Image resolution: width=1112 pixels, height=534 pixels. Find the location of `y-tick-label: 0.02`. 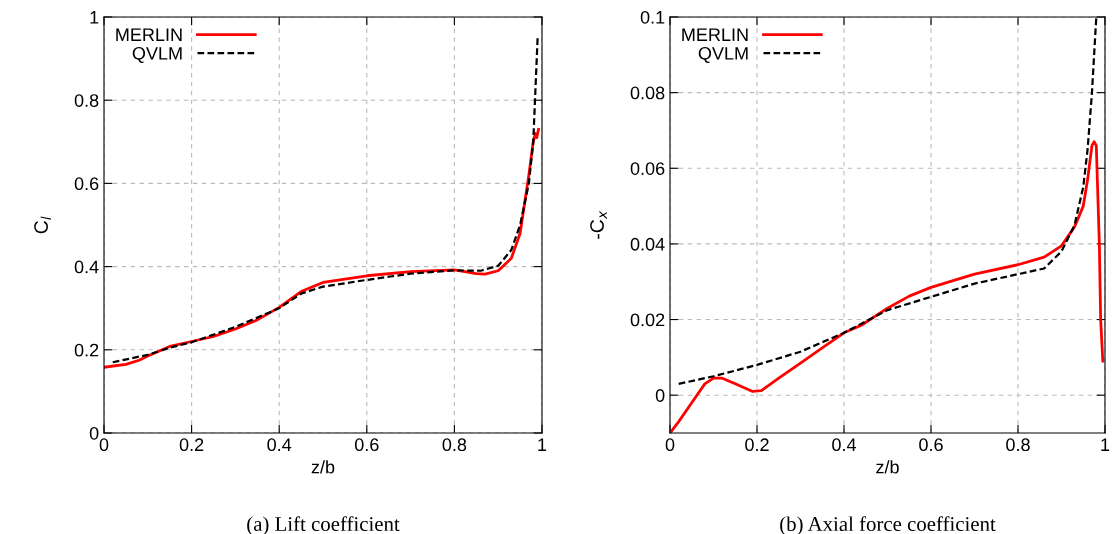

y-tick-label: 0.02 is located at coordinates (647, 320).